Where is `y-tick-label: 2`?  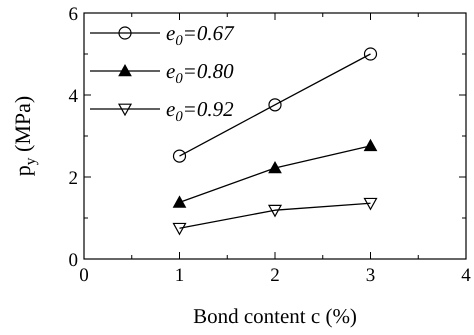
y-tick-label: 2 is located at coordinates (73, 178).